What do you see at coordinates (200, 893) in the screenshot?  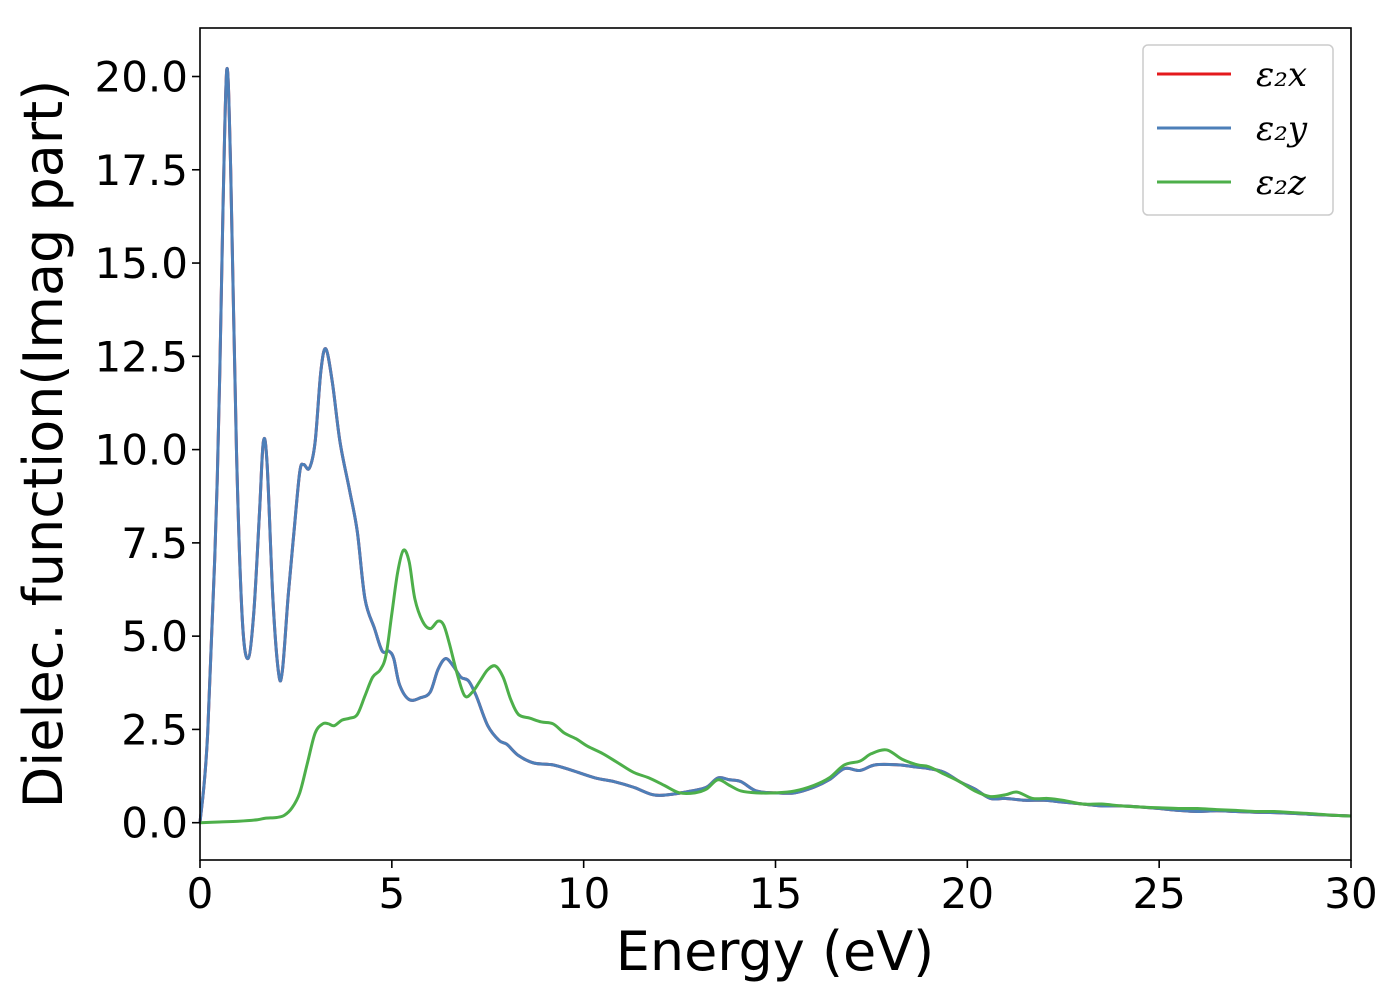 I see `x-tick-label: 0` at bounding box center [200, 893].